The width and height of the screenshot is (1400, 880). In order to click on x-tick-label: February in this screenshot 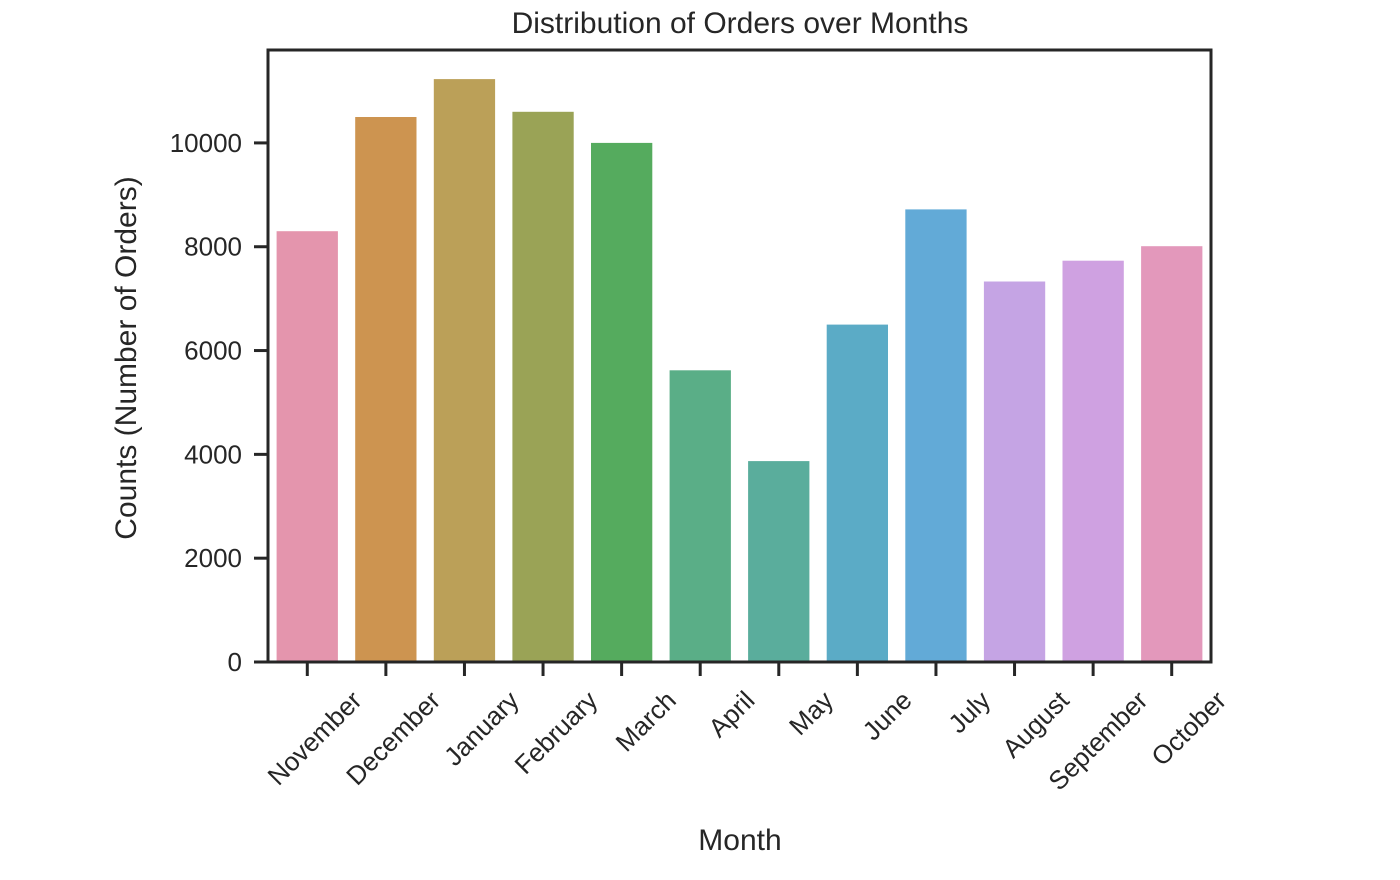, I will do `click(555, 732)`.